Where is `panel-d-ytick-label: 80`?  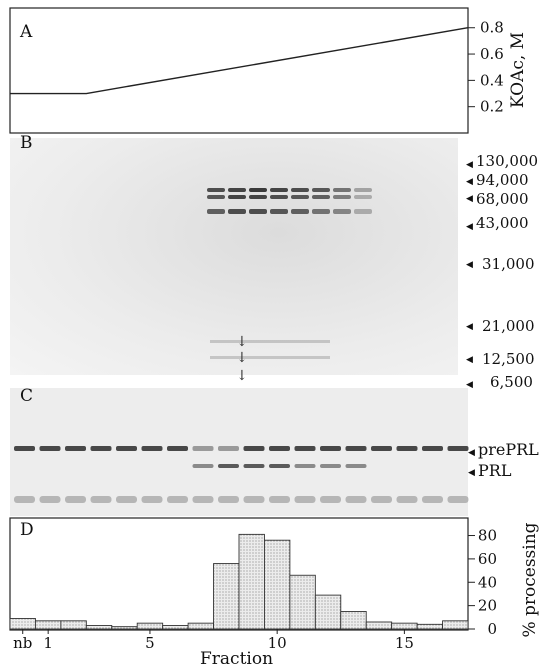 panel-d-ytick-label: 80 is located at coordinates (487, 536).